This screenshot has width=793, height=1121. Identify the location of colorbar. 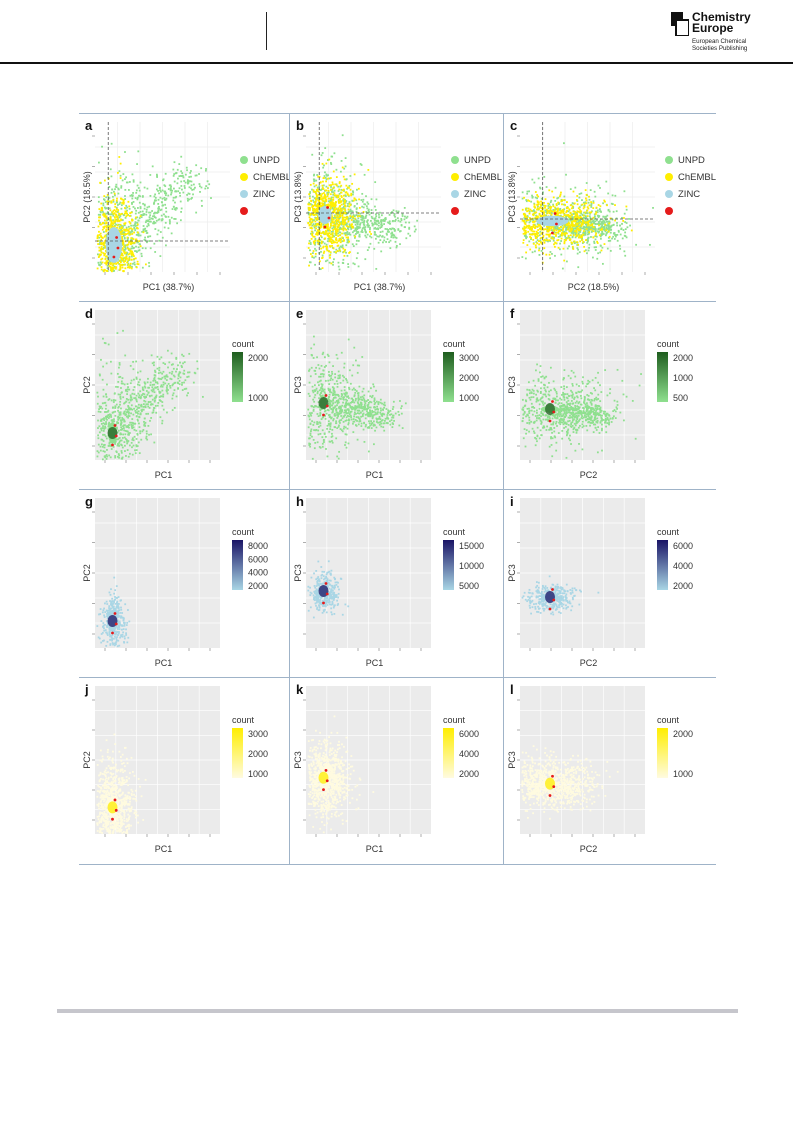
(237, 377).